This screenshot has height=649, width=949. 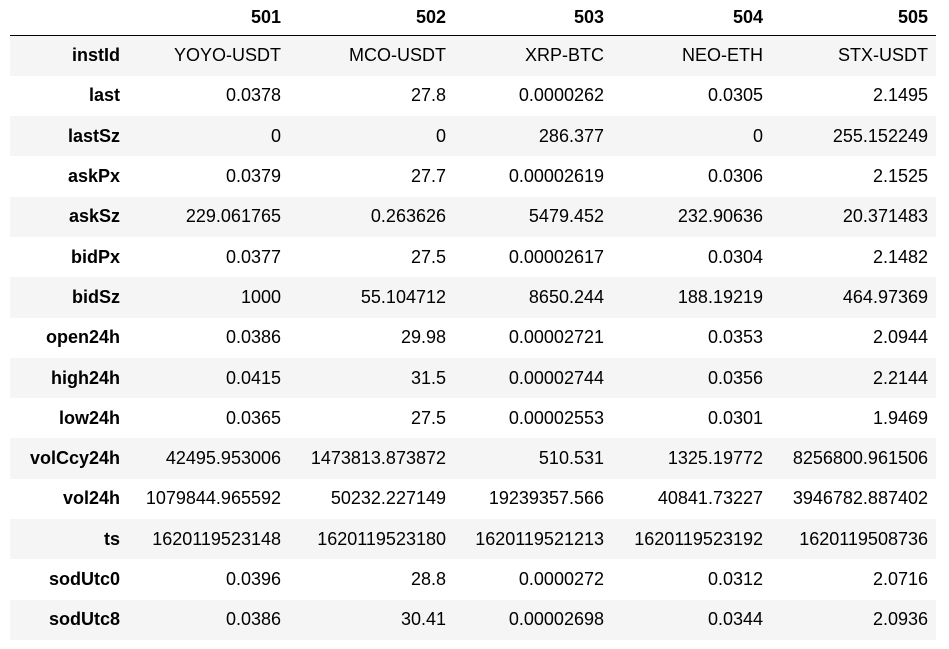 What do you see at coordinates (82, 337) in the screenshot?
I see `row-label: open24h` at bounding box center [82, 337].